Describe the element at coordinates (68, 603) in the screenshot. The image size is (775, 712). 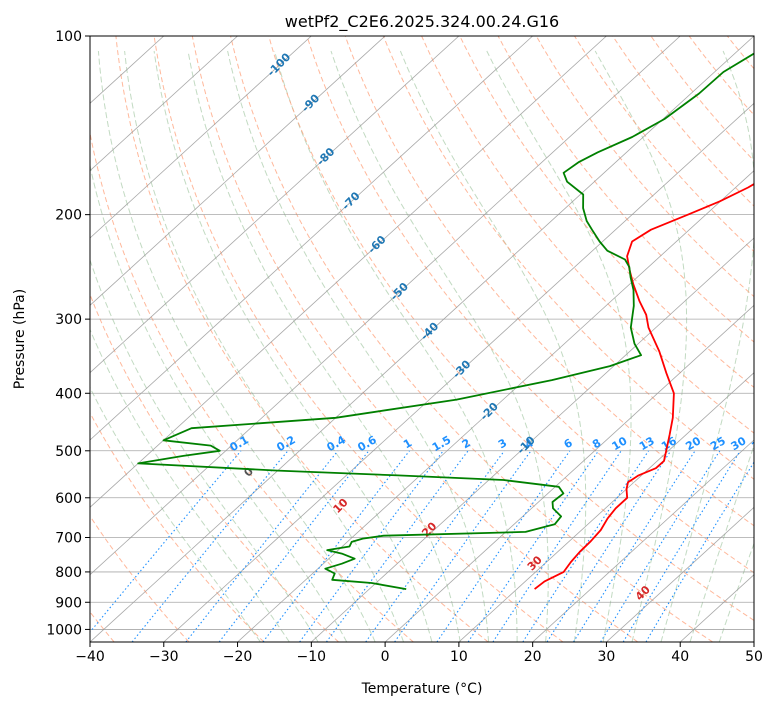
I see `y-tick-label: 900` at that location.